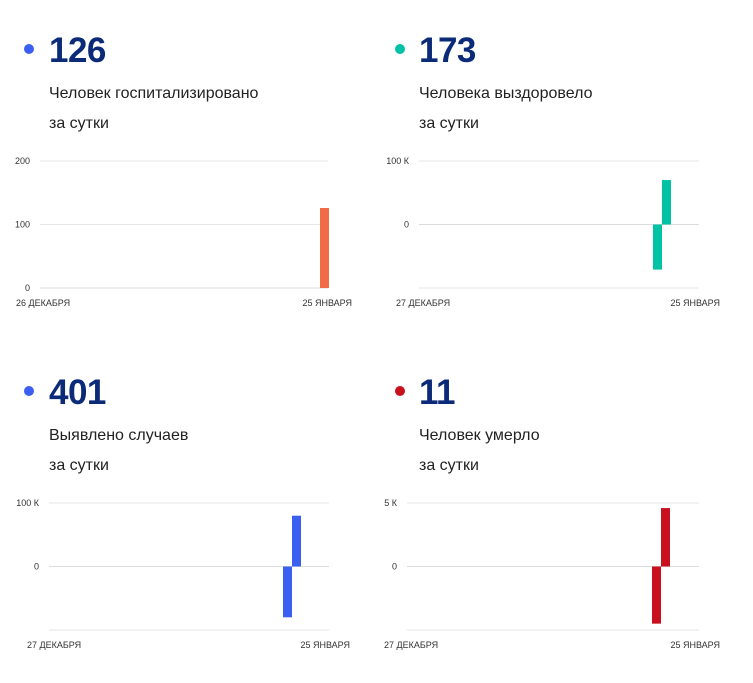 This screenshot has height=683, width=753. What do you see at coordinates (505, 109) in the screenshot?
I see `stat-label: Человека выздоровело за сутки` at bounding box center [505, 109].